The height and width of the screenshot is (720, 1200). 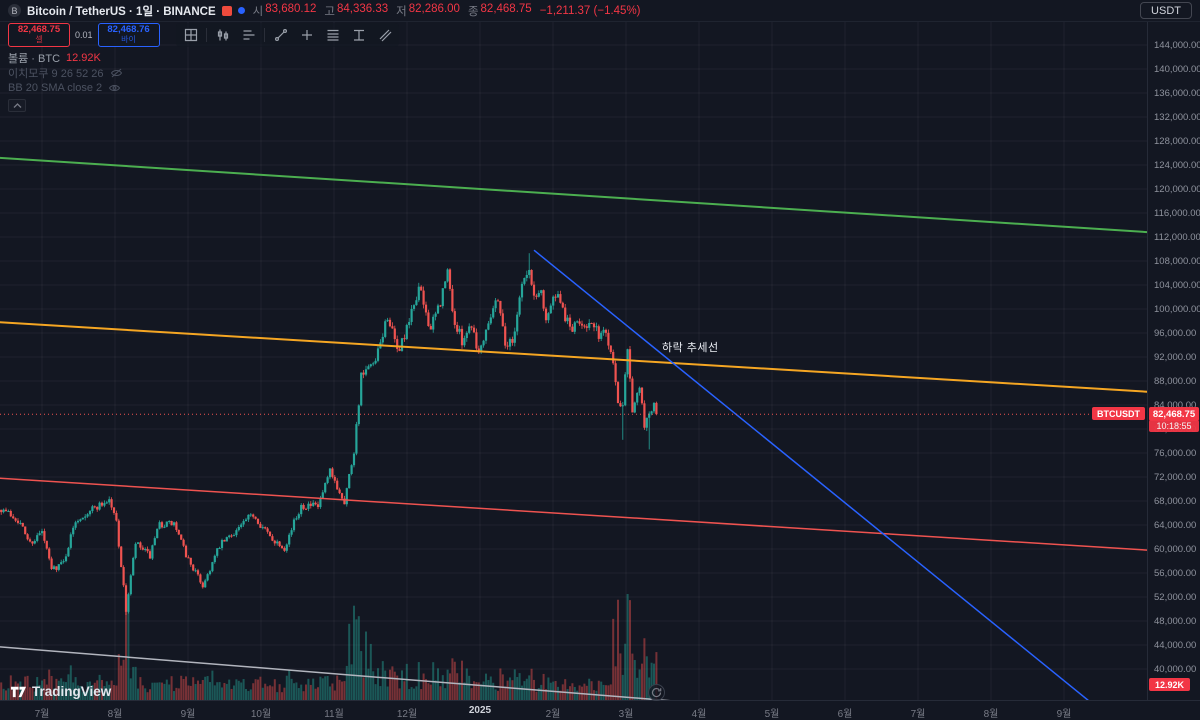 I want to click on collapse-legend-button, so click(x=17, y=105).